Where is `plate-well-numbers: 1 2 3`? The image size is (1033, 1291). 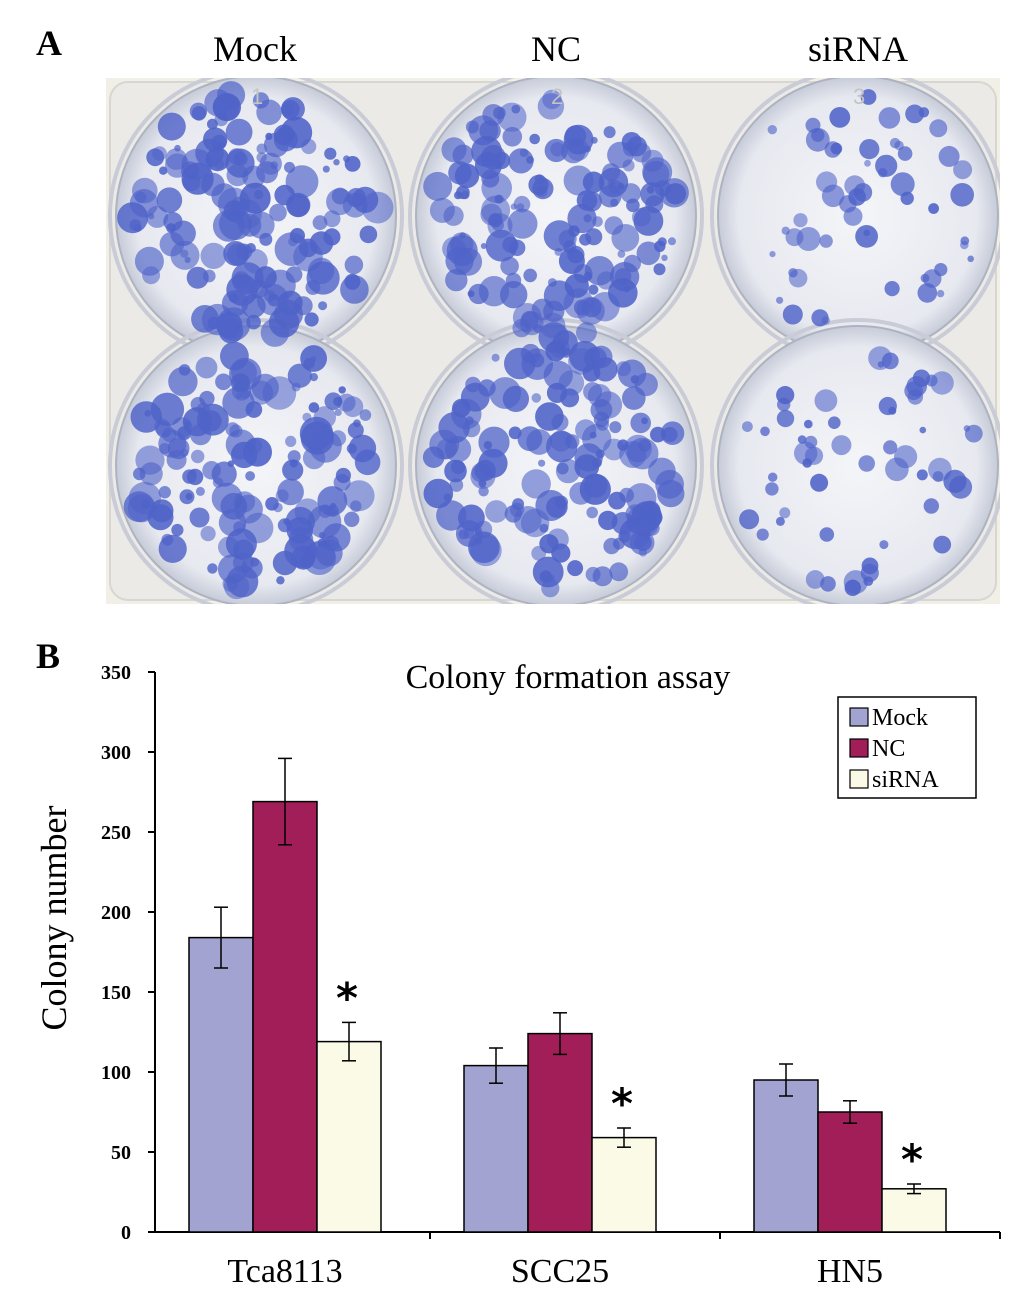
plate-well-numbers: 1 2 3 is located at coordinates (558, 96).